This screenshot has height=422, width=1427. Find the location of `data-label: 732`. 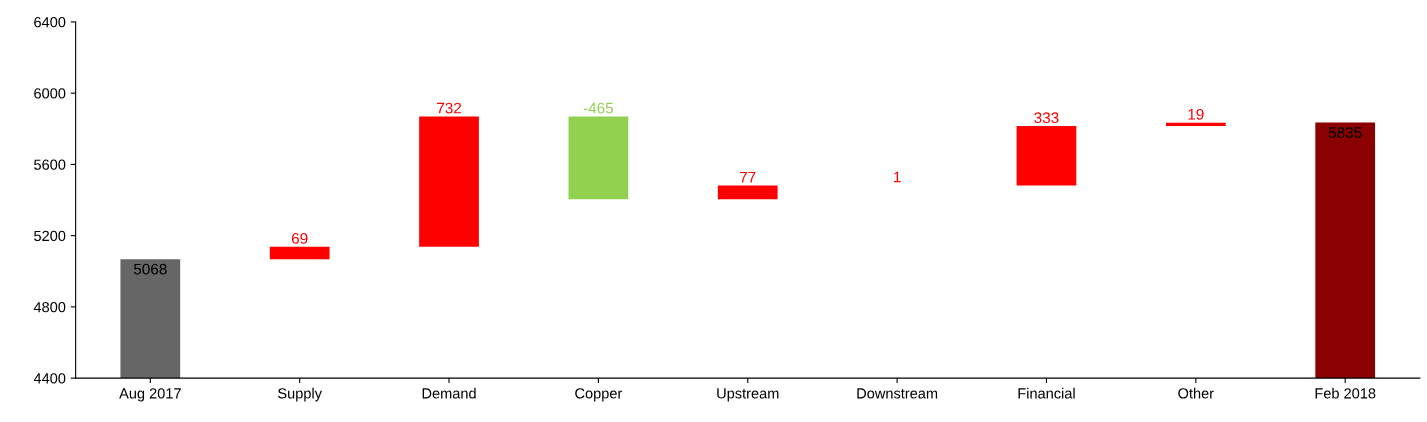

data-label: 732 is located at coordinates (449, 108).